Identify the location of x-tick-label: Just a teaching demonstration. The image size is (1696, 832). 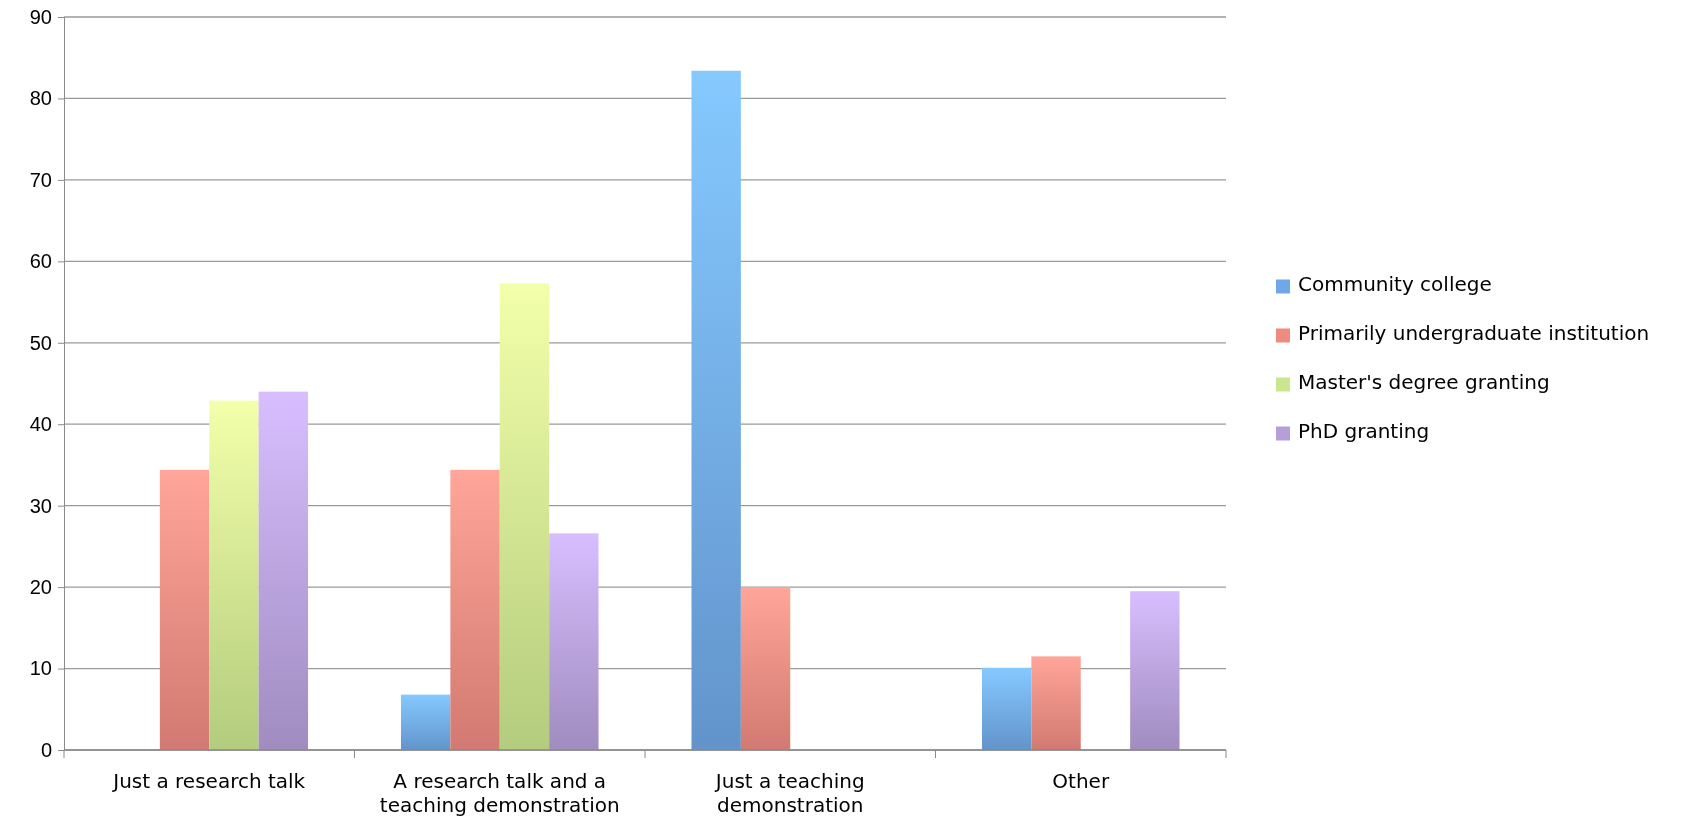
(789, 793).